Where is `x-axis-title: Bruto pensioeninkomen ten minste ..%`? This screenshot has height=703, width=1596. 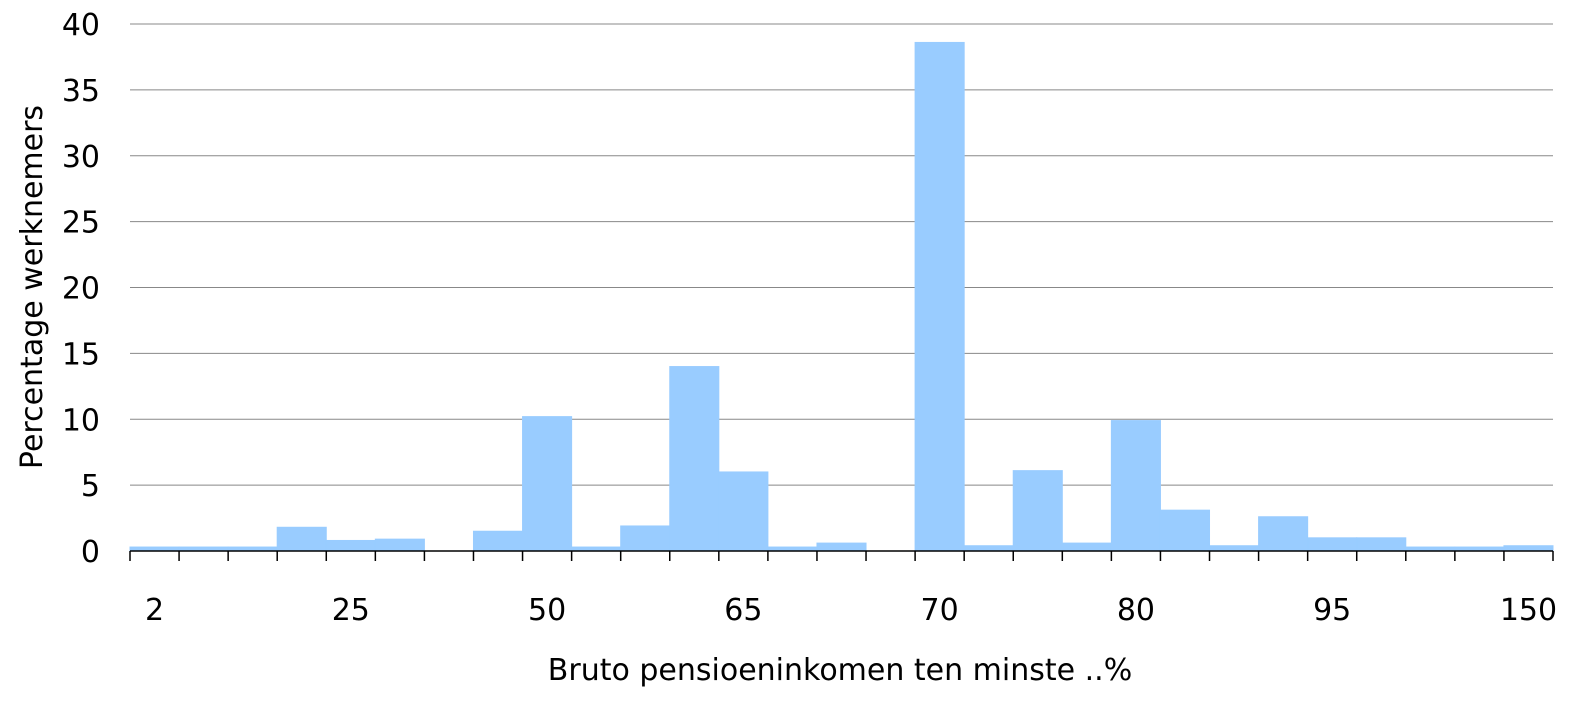 x-axis-title: Bruto pensioeninkomen ten minste ..% is located at coordinates (840, 670).